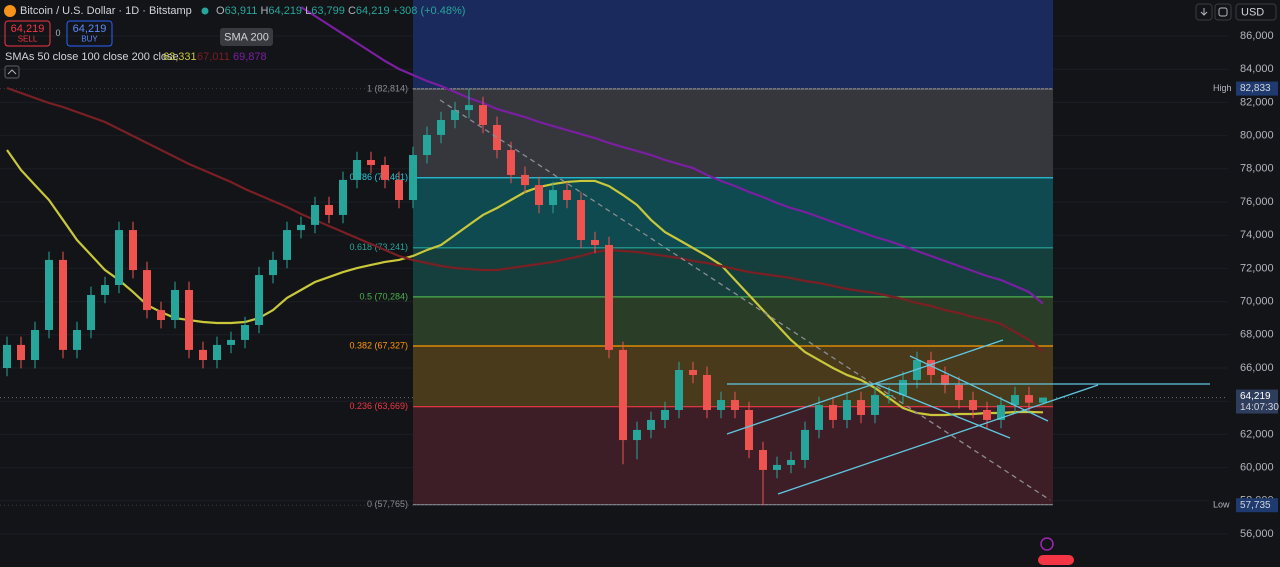 The image size is (1280, 567). I want to click on download-button, so click(1204, 12).